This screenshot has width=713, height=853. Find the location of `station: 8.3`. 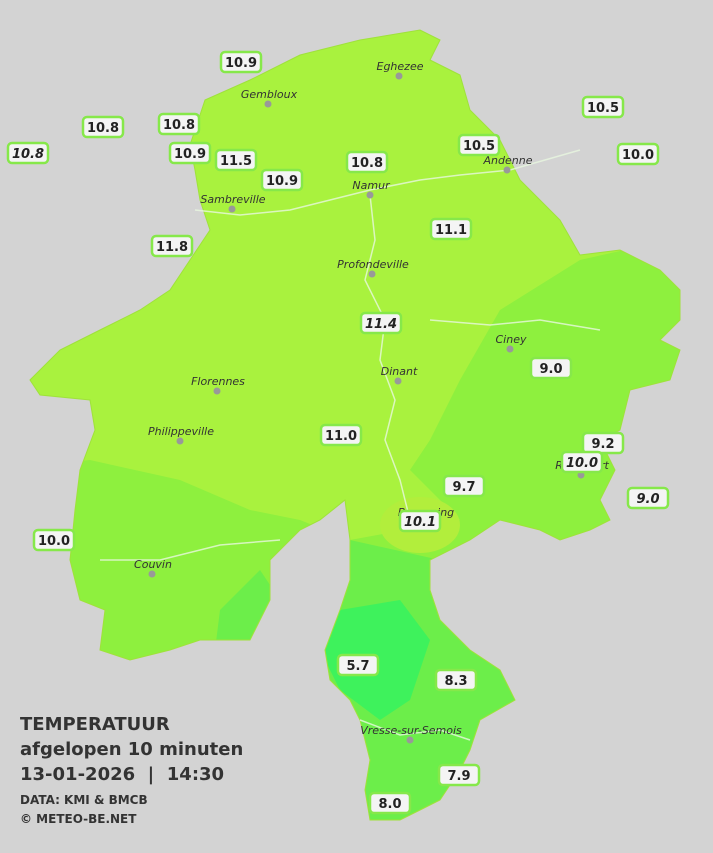

station: 8.3 is located at coordinates (456, 680).